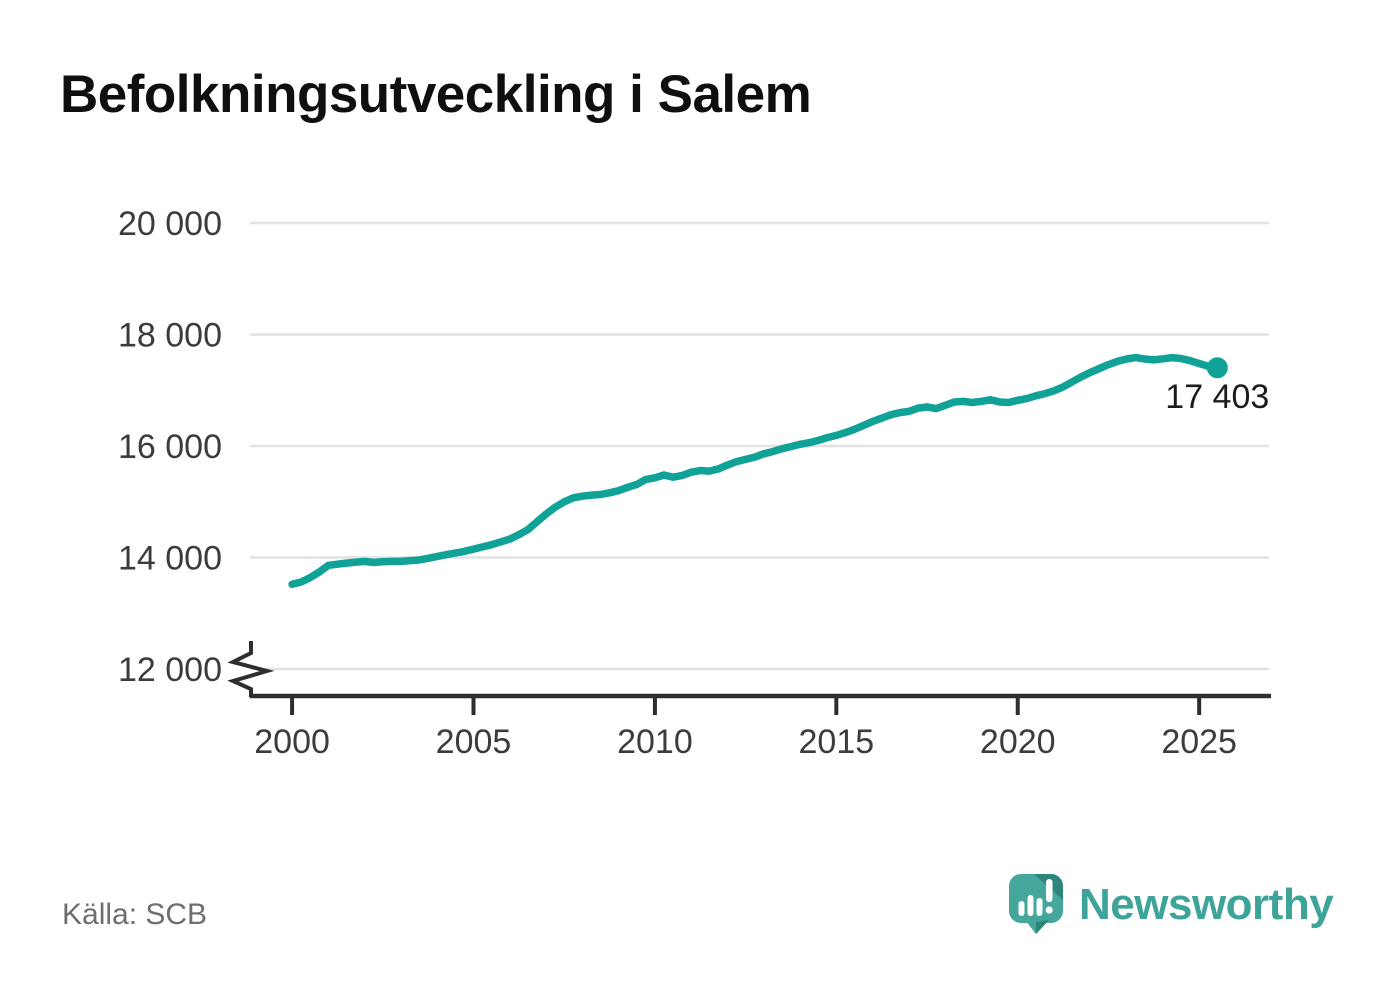 The width and height of the screenshot is (1382, 999). I want to click on y-axis-label: 12 000, so click(170, 670).